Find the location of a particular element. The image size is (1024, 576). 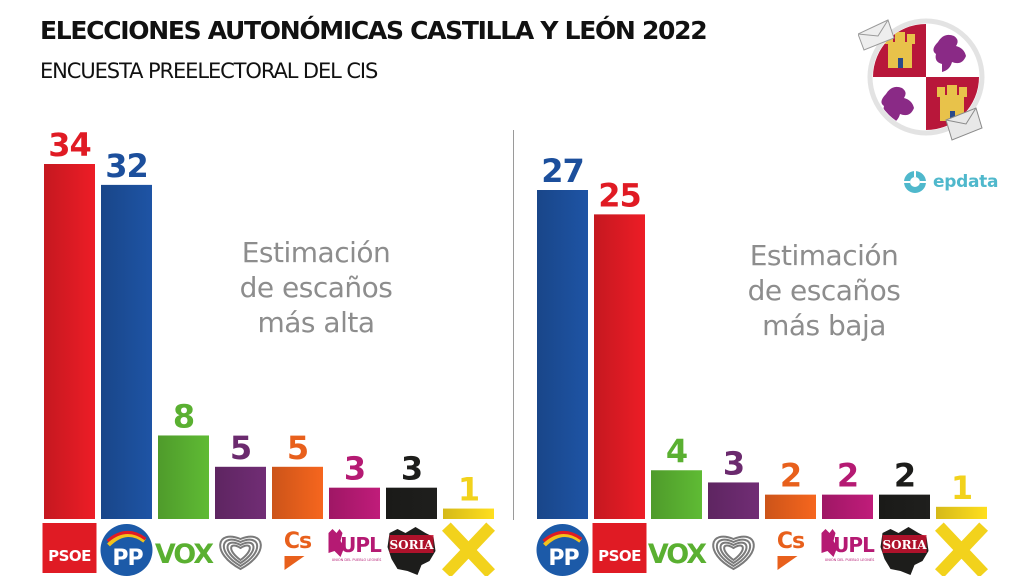

annotation-highest-estimate: Estimación de escaños más alta is located at coordinates (316, 287).